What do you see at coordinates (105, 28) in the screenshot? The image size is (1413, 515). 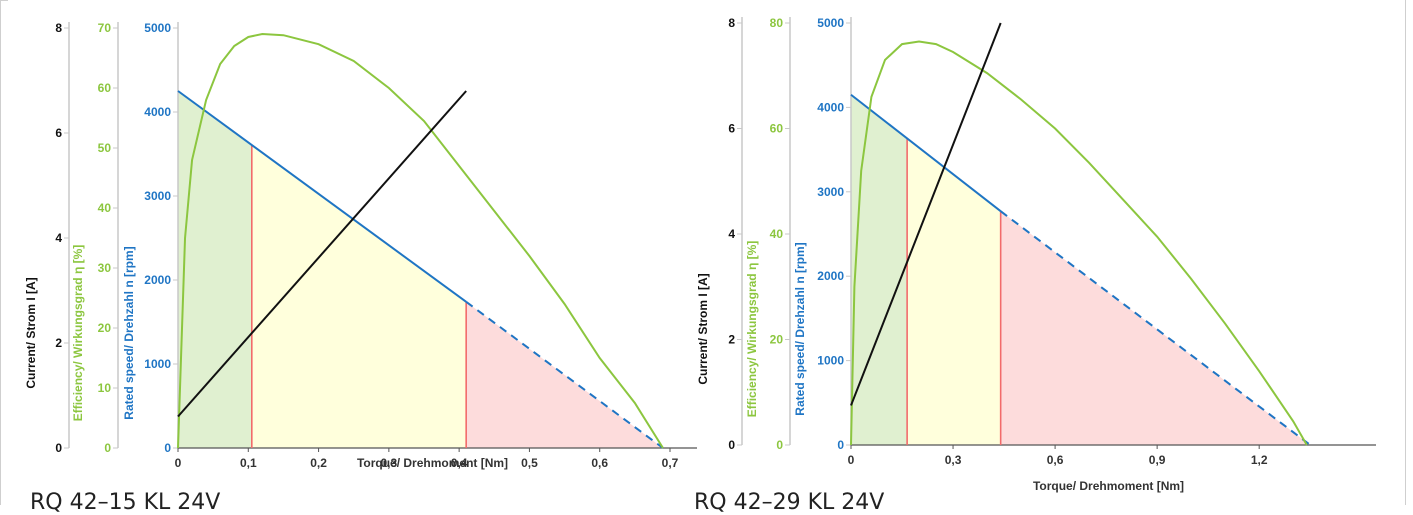 I see `efficiency-tick-label: 70` at bounding box center [105, 28].